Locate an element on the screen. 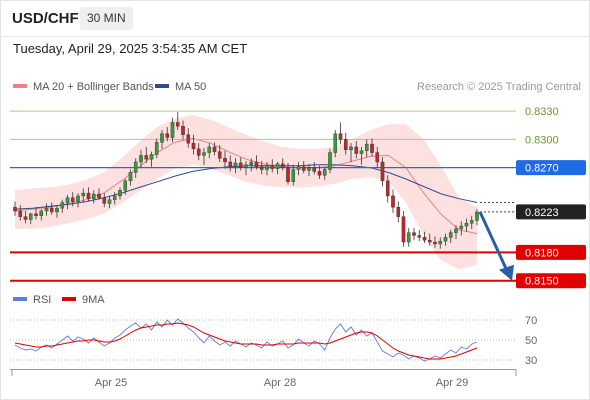 The width and height of the screenshot is (590, 400). level-labels: 0.8330 0.8300 0.8270 0.8223 0.8180 0.8150 is located at coordinates (551, 197).